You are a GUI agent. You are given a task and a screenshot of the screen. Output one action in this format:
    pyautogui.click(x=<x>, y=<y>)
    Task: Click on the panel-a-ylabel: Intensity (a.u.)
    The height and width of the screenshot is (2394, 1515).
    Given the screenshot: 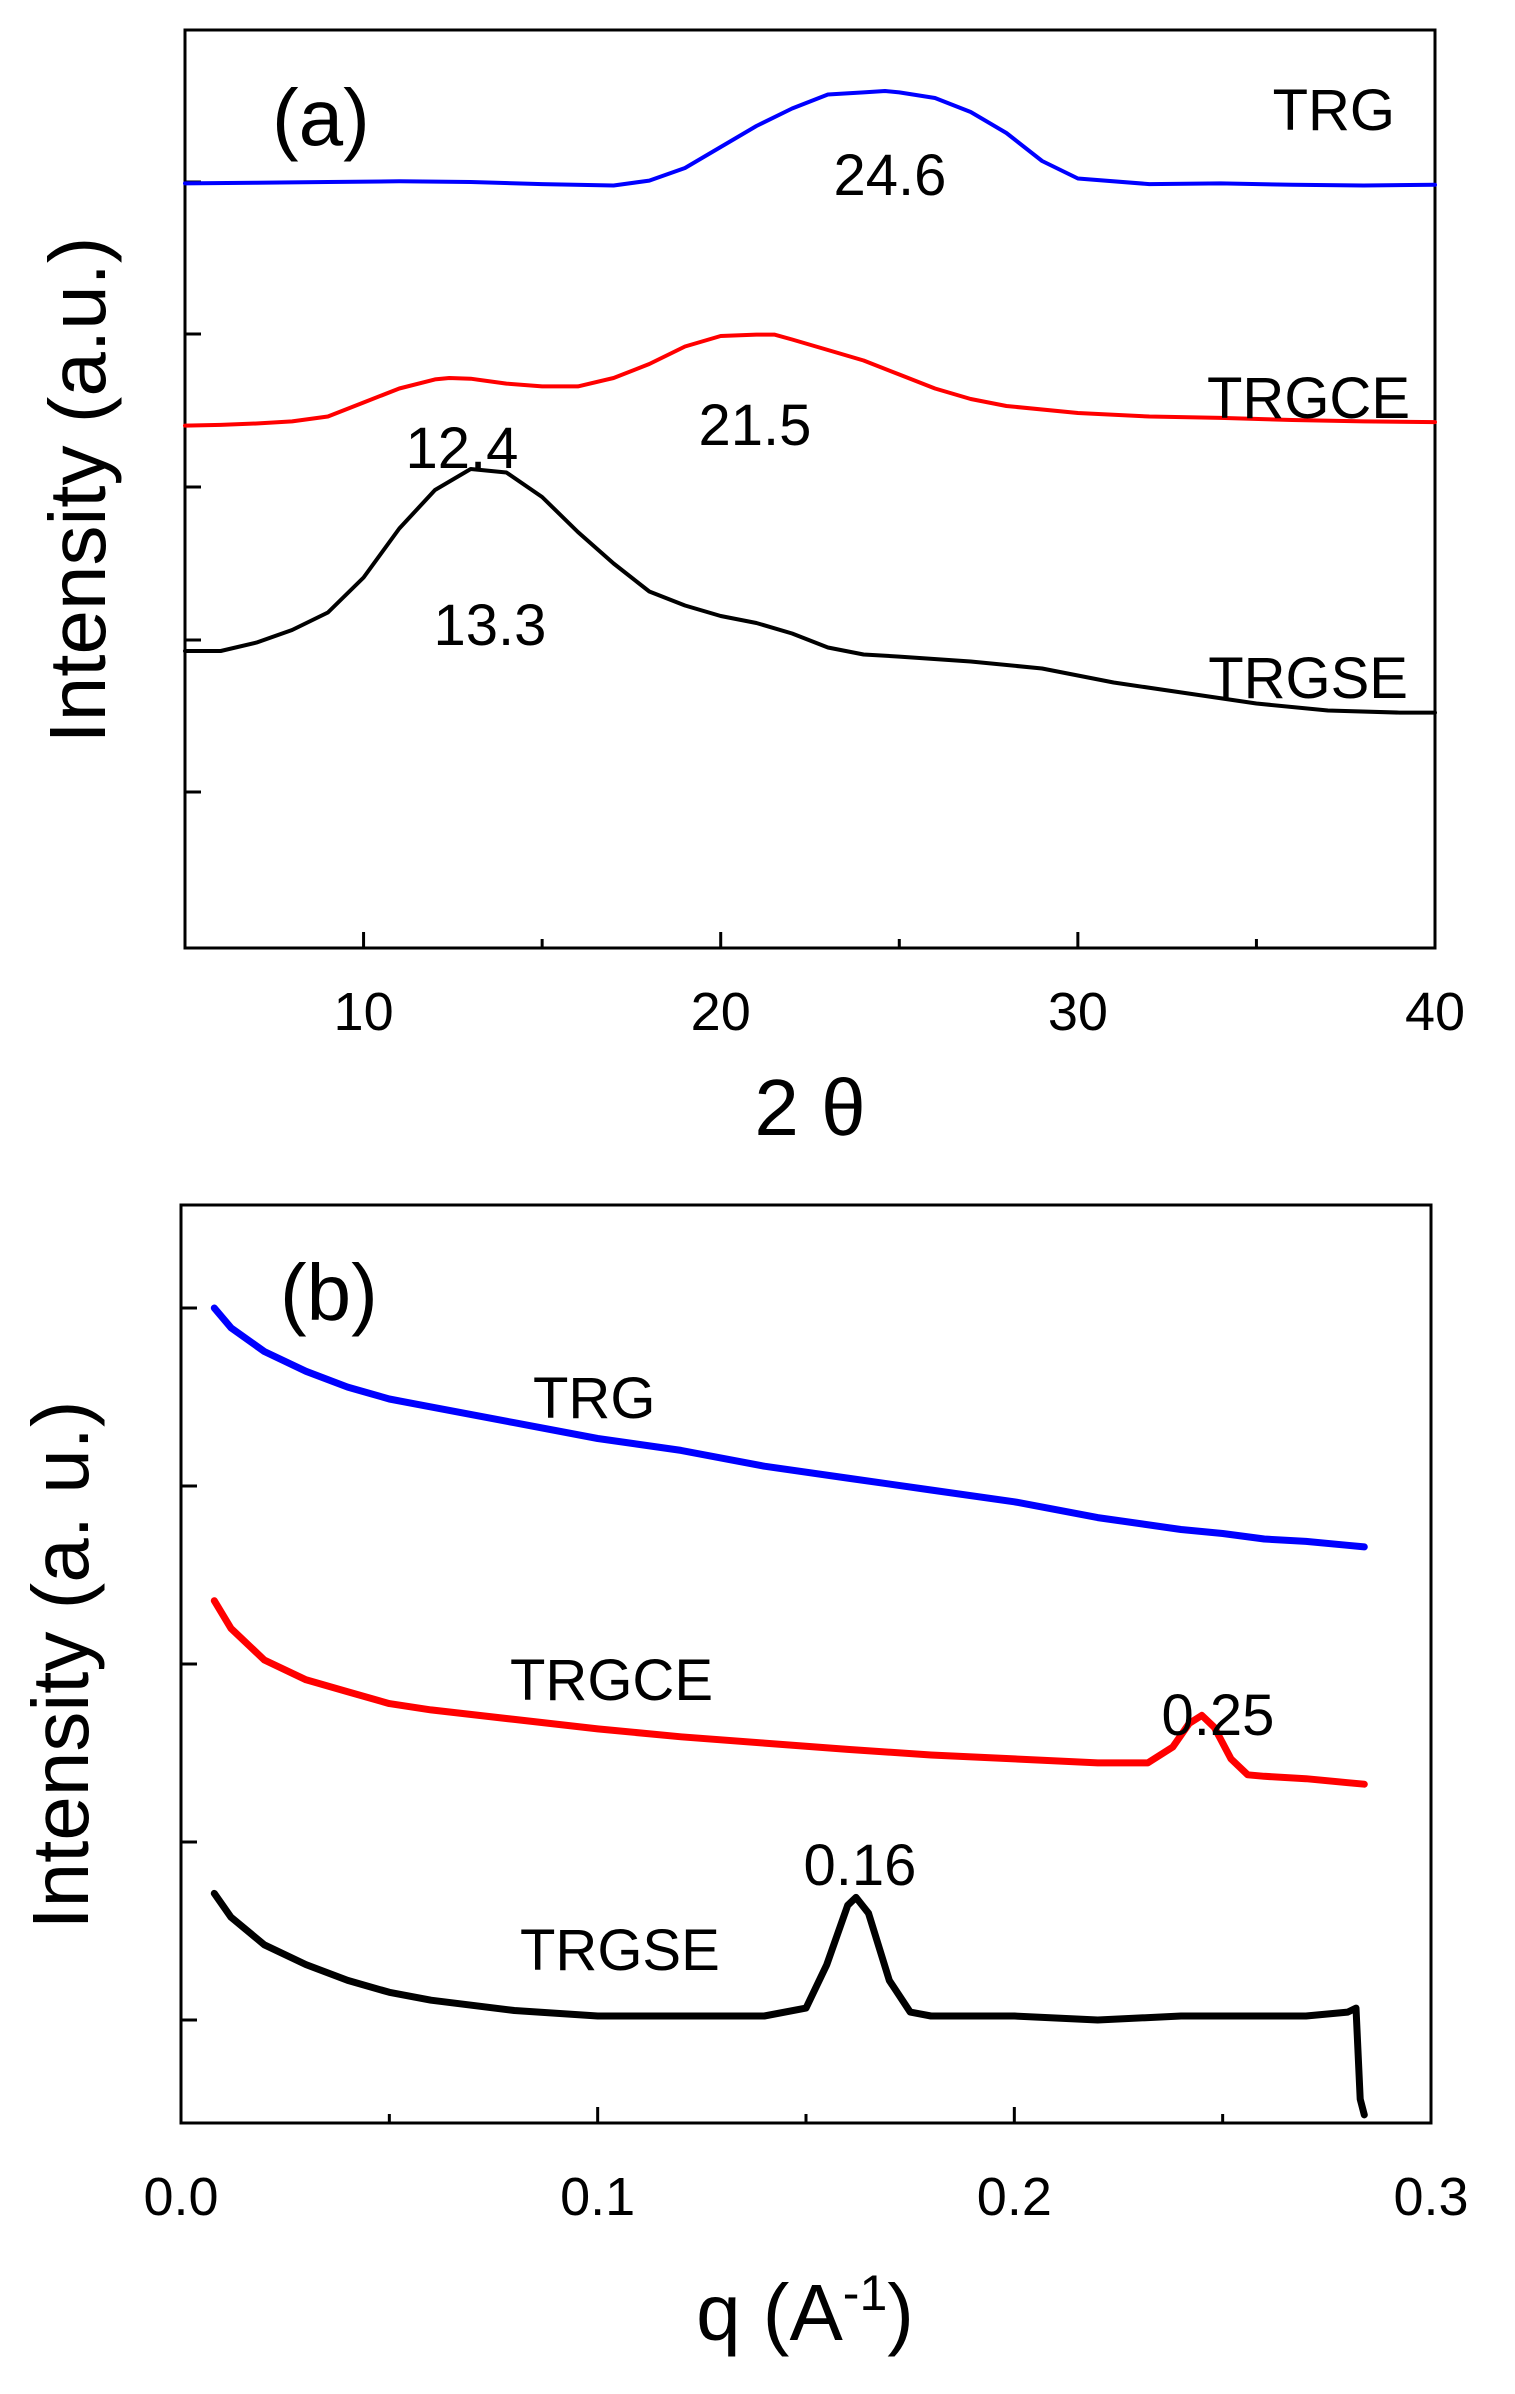 What is the action you would take?
    pyautogui.click(x=77, y=490)
    